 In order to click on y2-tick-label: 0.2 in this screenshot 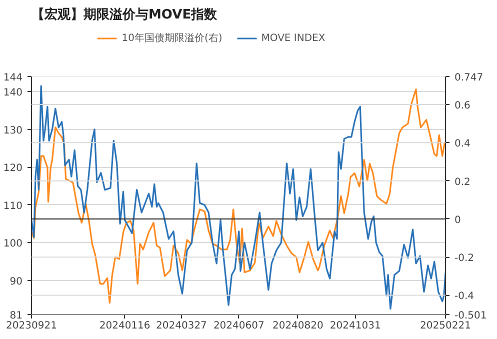, I will do `click(462, 182)`.